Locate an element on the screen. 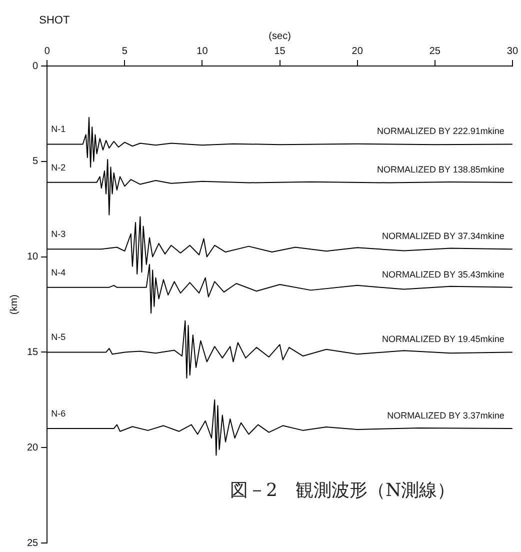 This screenshot has width=521, height=552. y-tick-label: 10 is located at coordinates (33, 257).